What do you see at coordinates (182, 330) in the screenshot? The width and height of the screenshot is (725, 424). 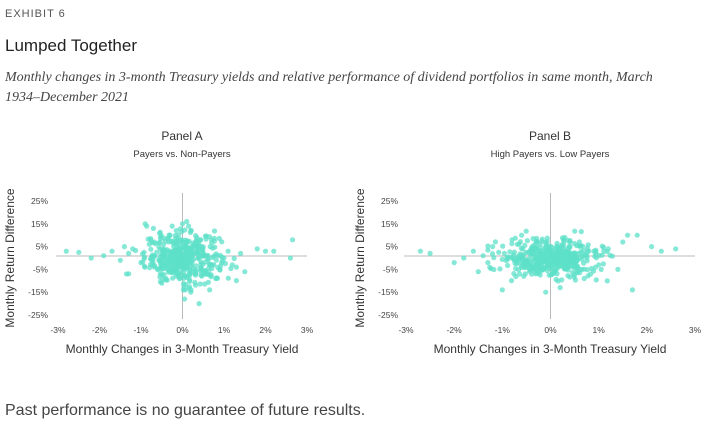 I see `x-tick-label: 0%` at bounding box center [182, 330].